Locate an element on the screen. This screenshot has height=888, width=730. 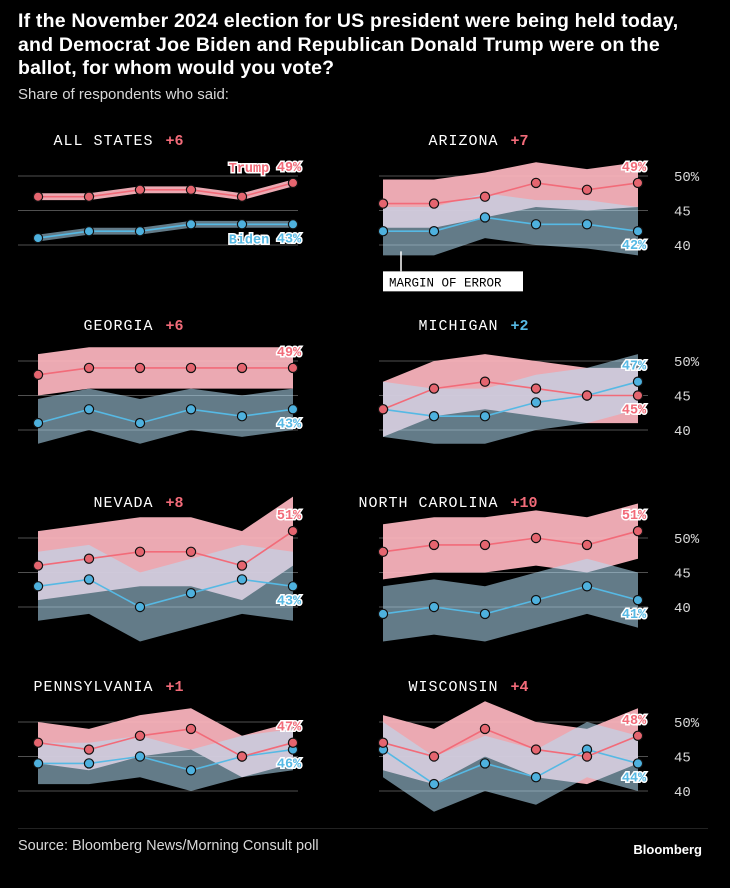
y-tick-label: 50% is located at coordinates (687, 363).